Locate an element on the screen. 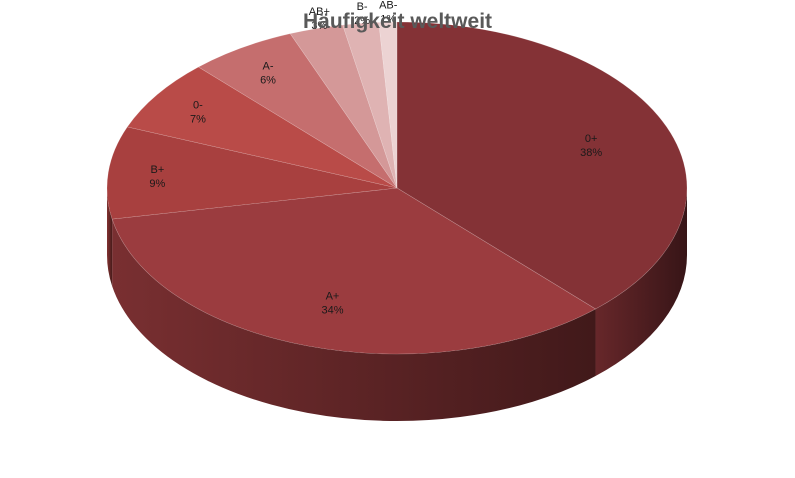 The width and height of the screenshot is (795, 478). slice-category: B- is located at coordinates (362, 7).